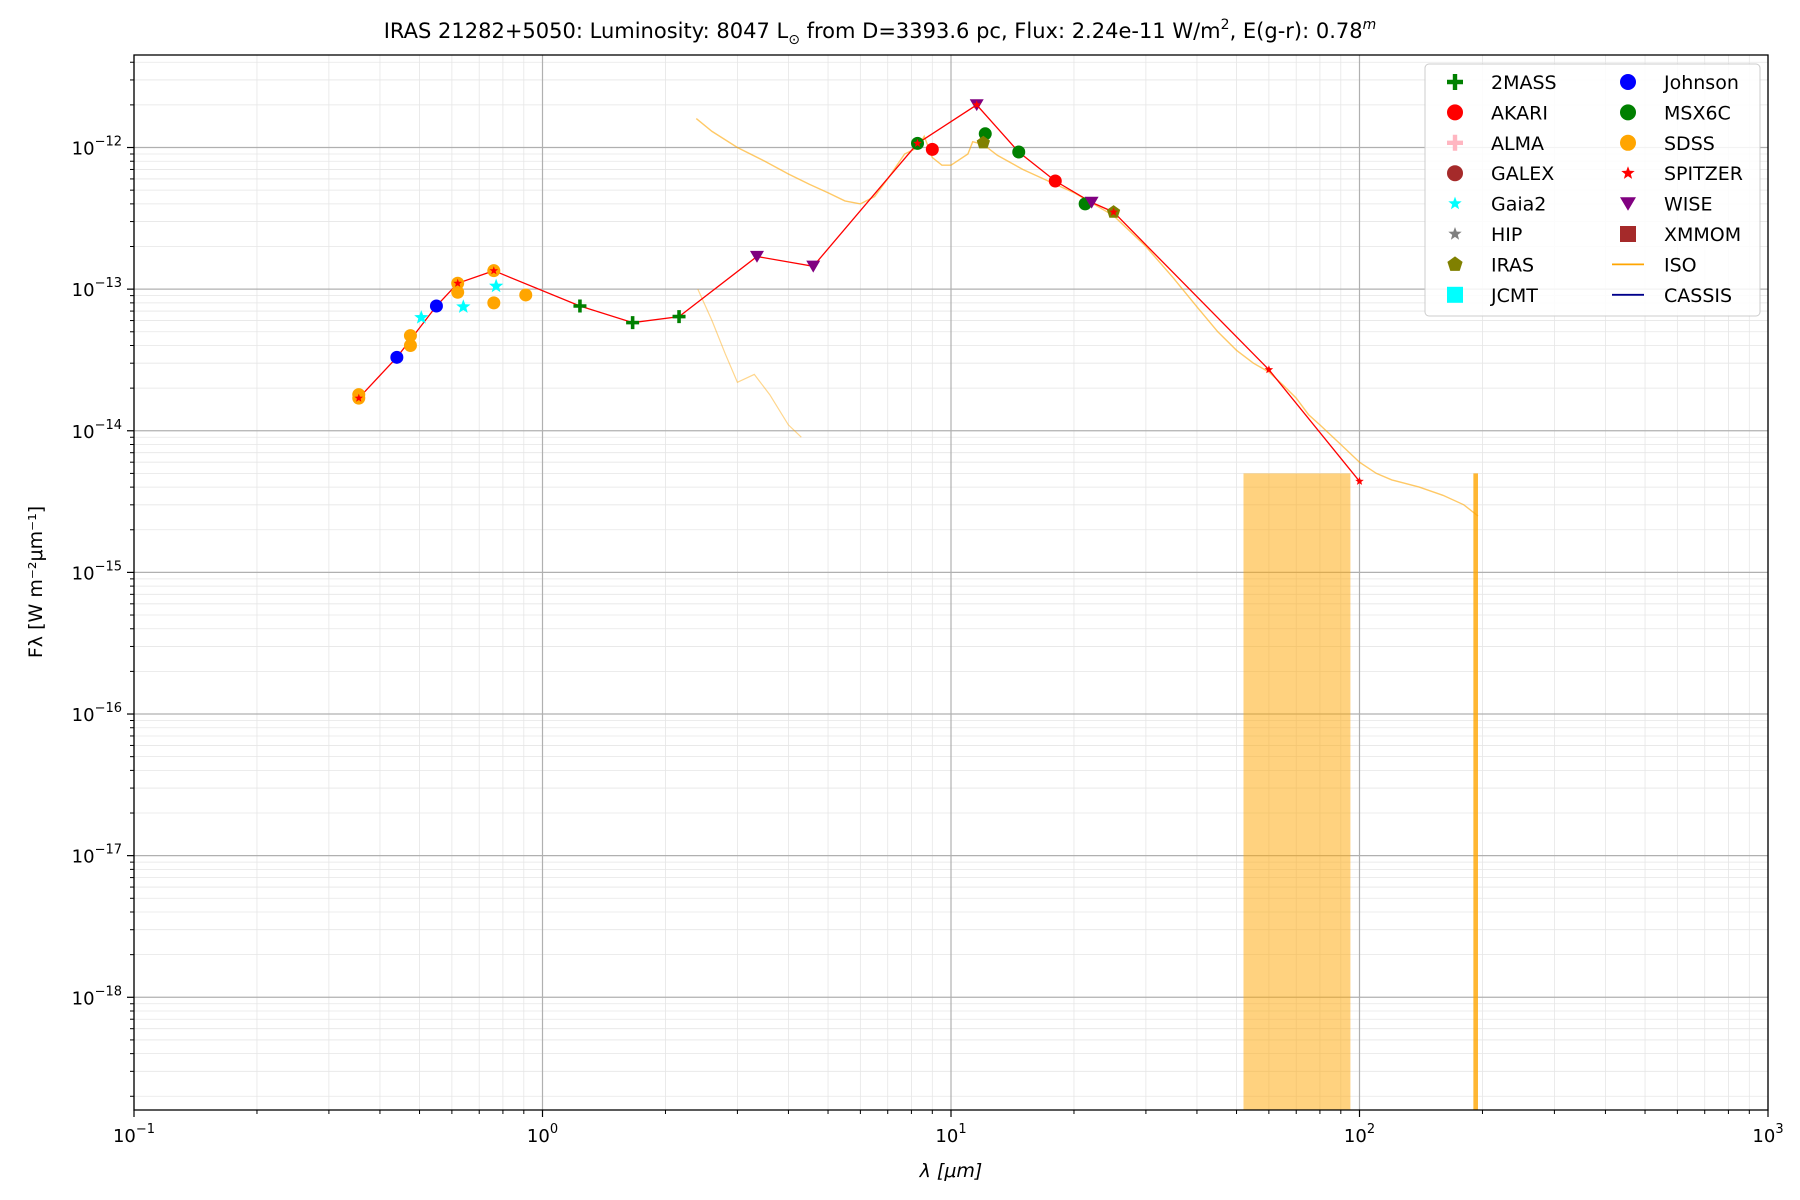  What do you see at coordinates (1475, 791) in the screenshot?
I see `iso-tail-band` at bounding box center [1475, 791].